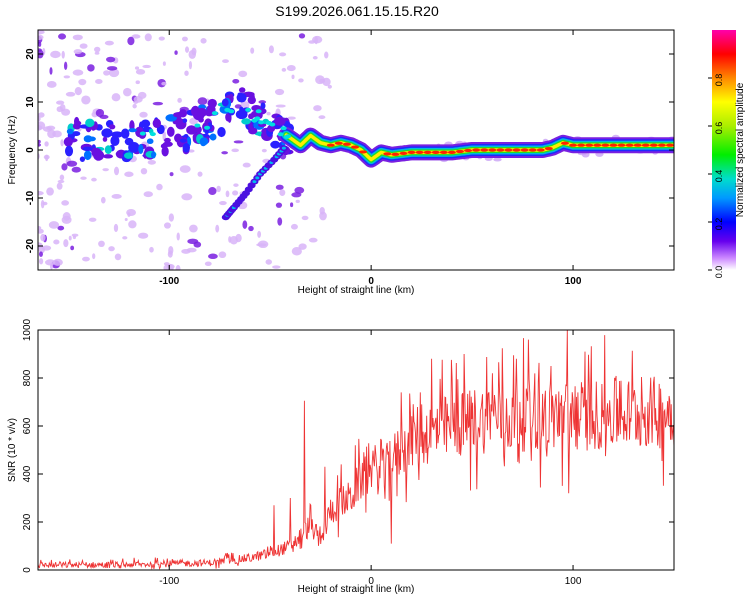  I want to click on heatmap-y-axis-label: Frequency (Hz), so click(12, 150).